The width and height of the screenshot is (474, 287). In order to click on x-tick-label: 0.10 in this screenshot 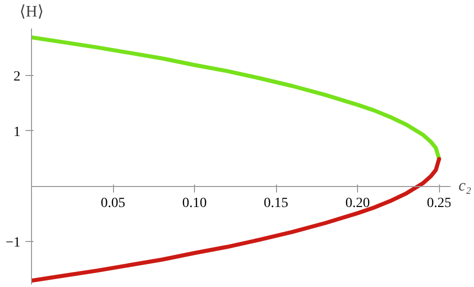, I will do `click(194, 204)`.